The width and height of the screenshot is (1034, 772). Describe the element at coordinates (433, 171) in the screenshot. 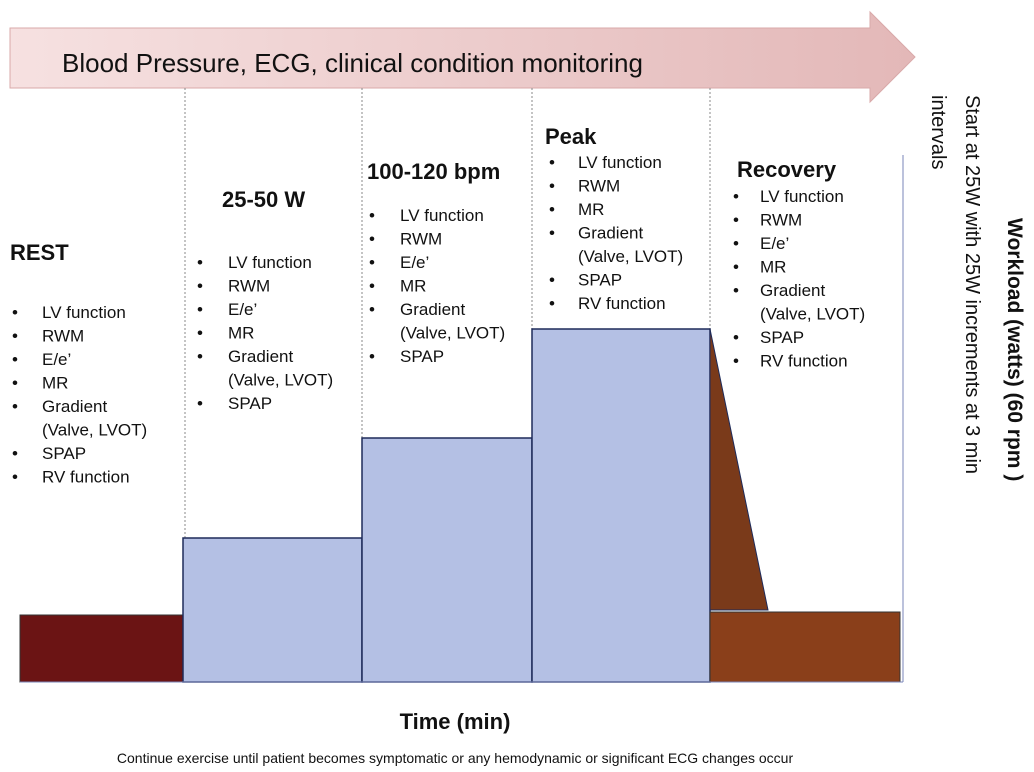

I see `stage-title: 100-120 bpm` at that location.